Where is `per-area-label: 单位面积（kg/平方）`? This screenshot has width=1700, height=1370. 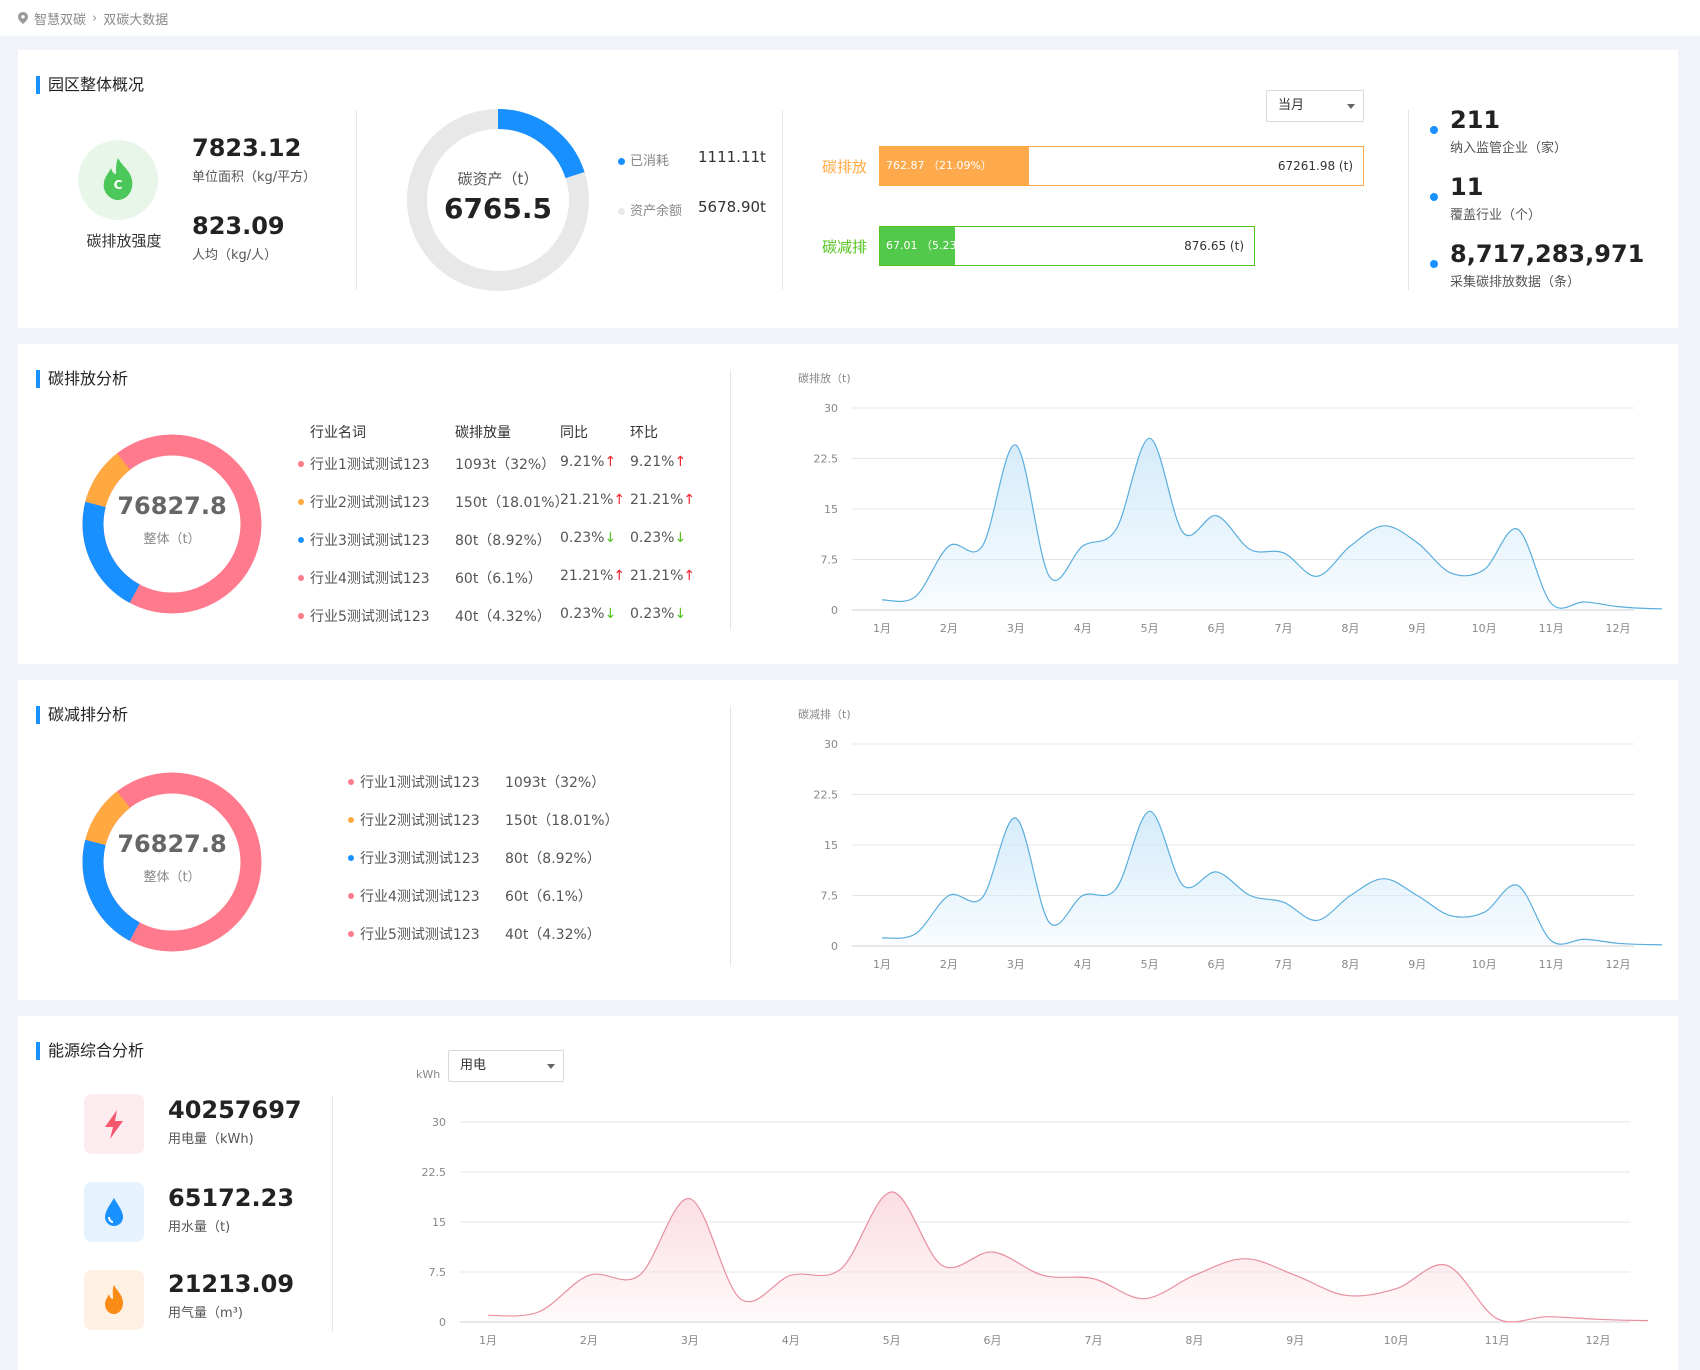 per-area-label: 单位面积（kg/平方） is located at coordinates (254, 177).